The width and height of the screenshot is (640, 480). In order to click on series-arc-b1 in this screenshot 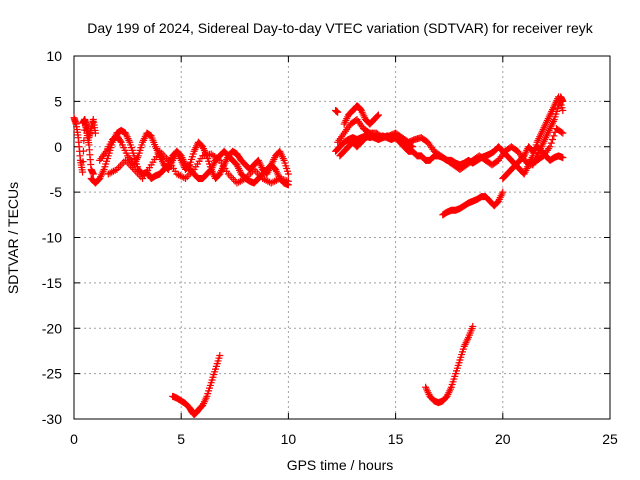, I will do `click(196, 384)`.